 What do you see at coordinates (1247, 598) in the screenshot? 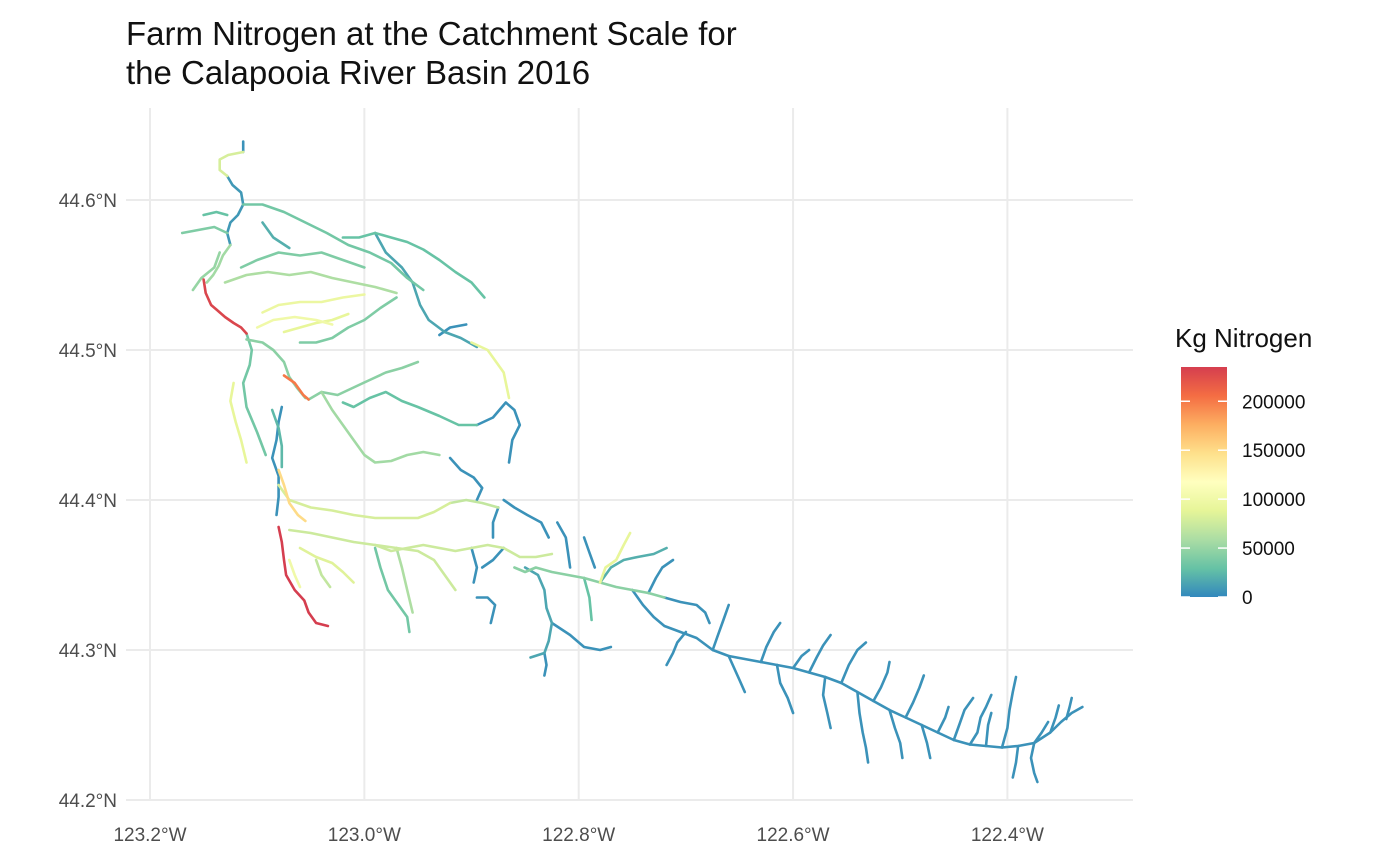
I see `legend-tick-label: 0` at bounding box center [1247, 598].